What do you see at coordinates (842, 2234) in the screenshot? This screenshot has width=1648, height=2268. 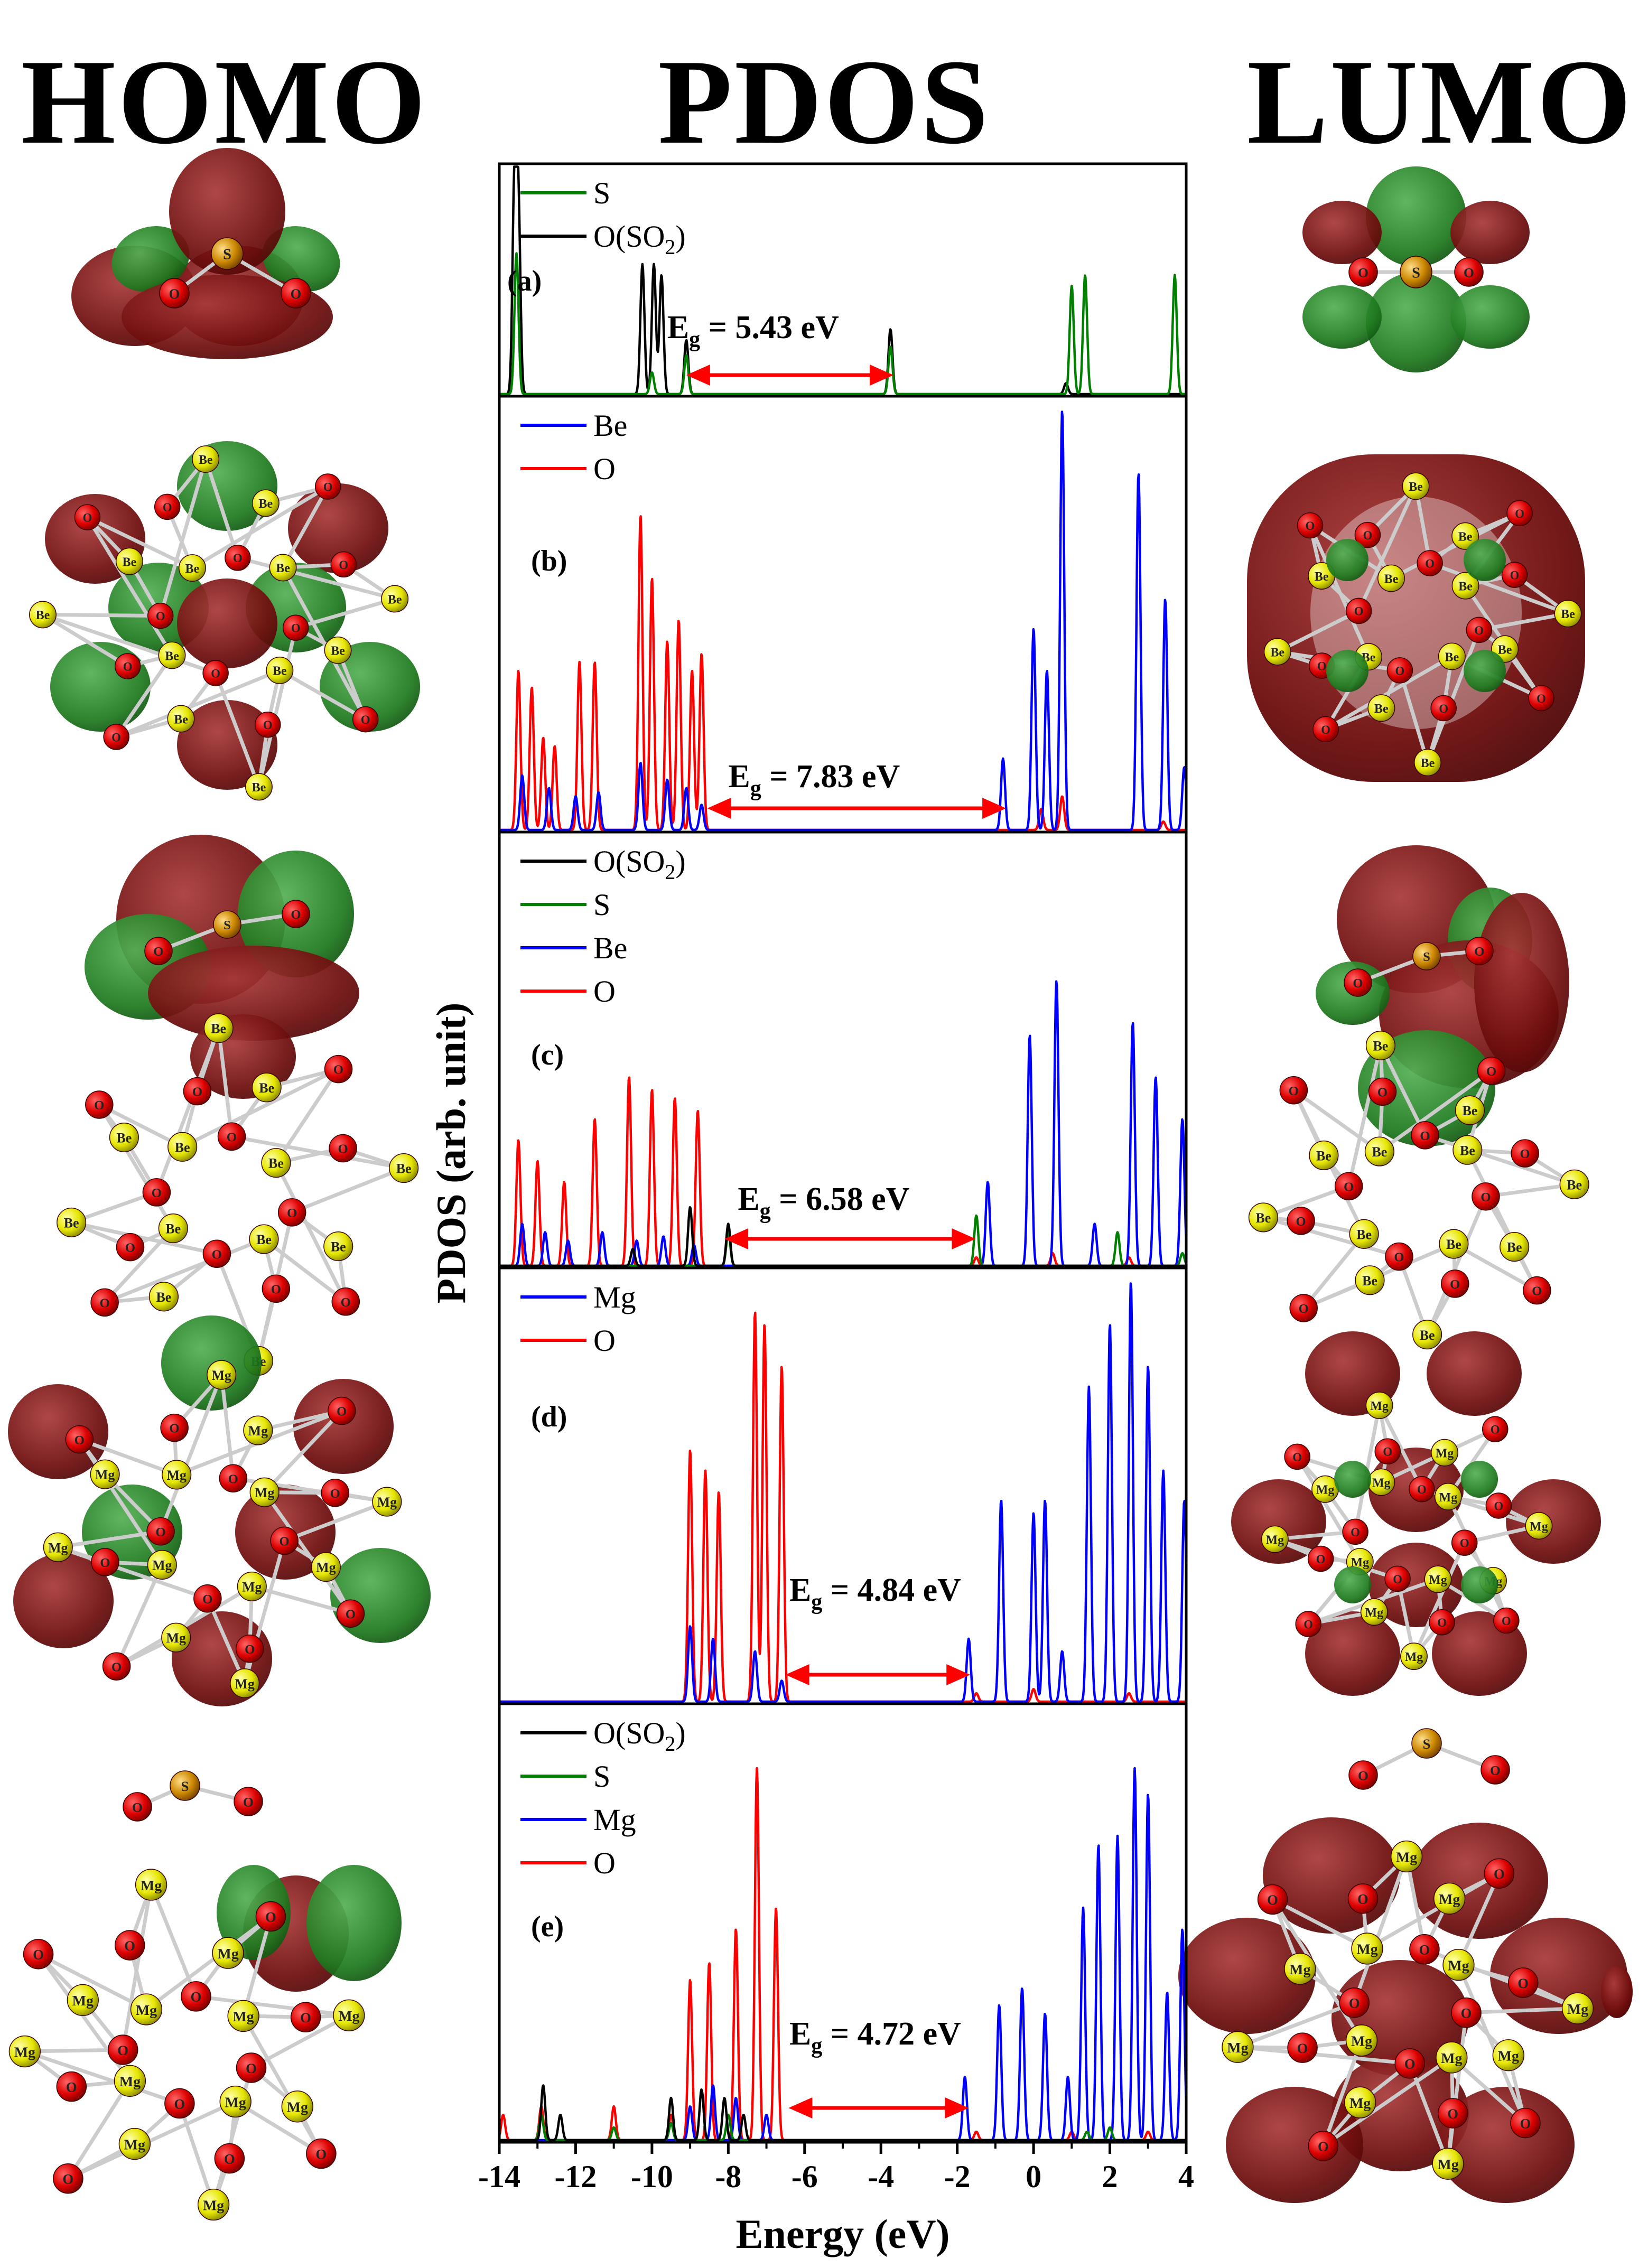 I see `x-axis-label: Energy (eV)` at bounding box center [842, 2234].